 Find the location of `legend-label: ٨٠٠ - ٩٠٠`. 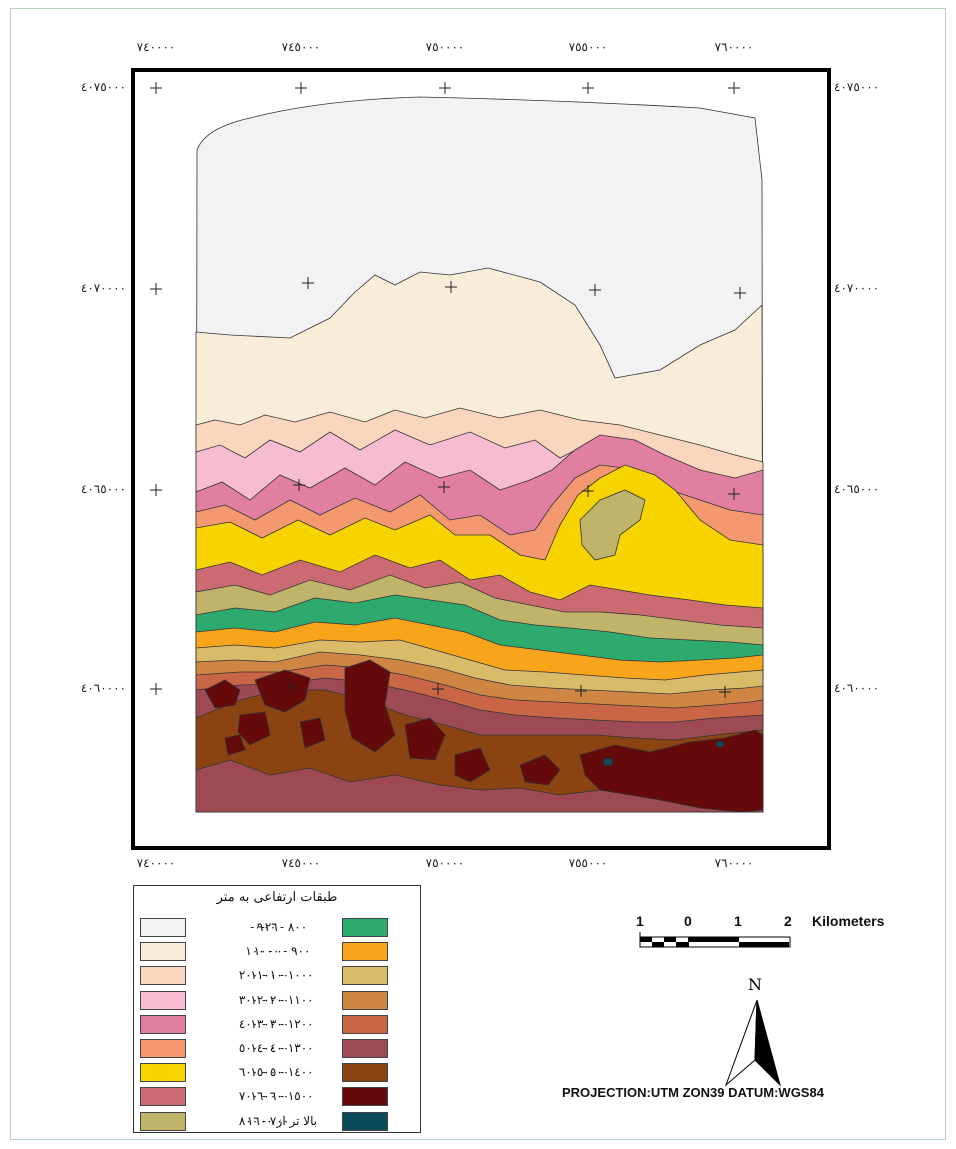

legend-label: ٨٠٠ - ٩٠٠ is located at coordinates (282, 927).